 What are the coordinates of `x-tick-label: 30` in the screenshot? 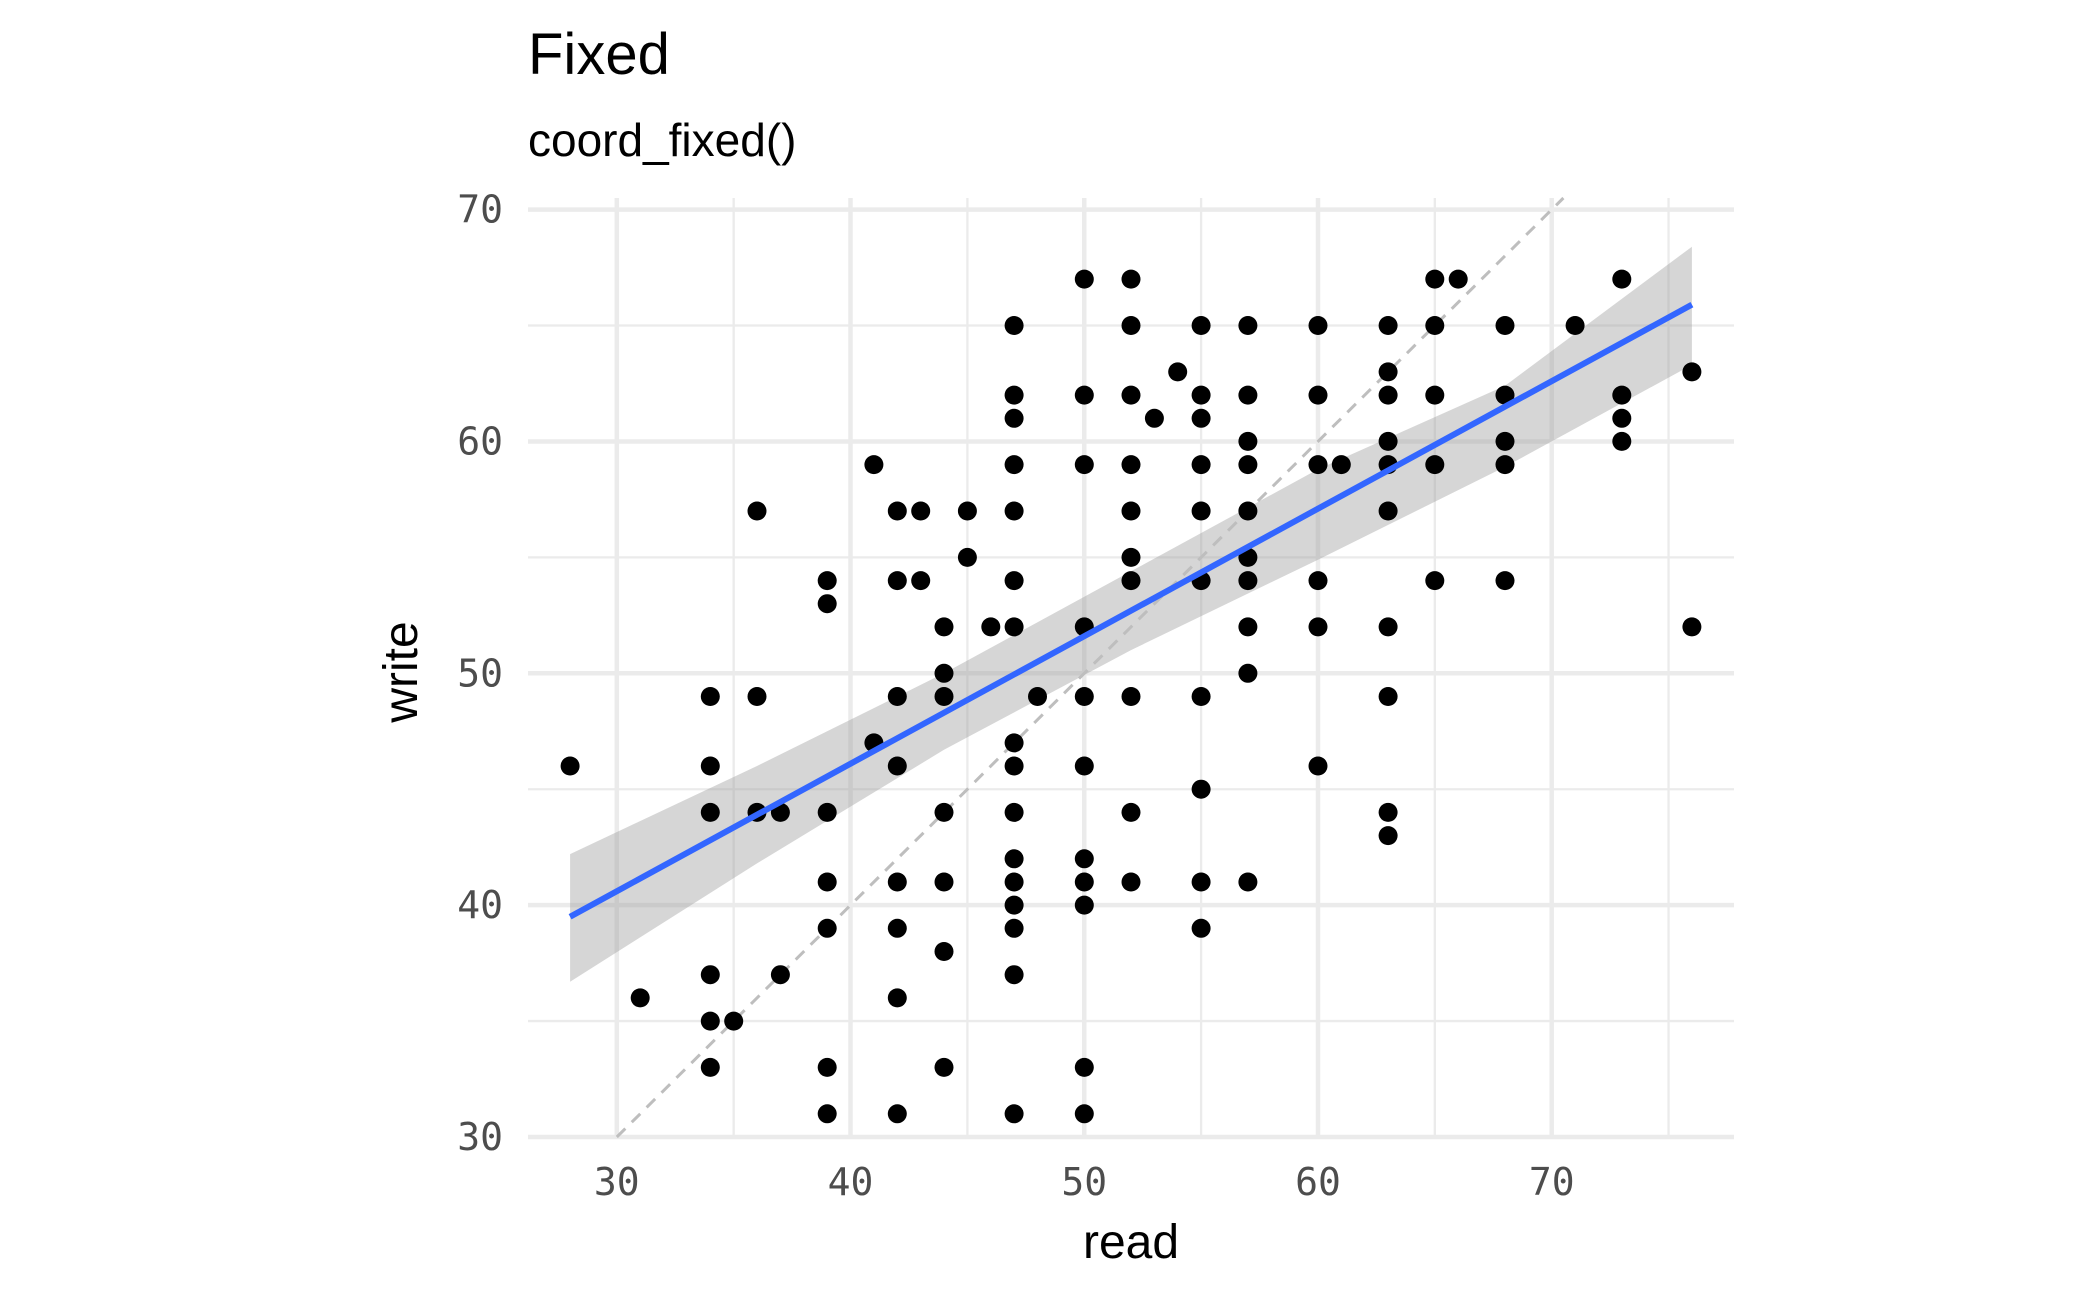 It's located at (617, 1182).